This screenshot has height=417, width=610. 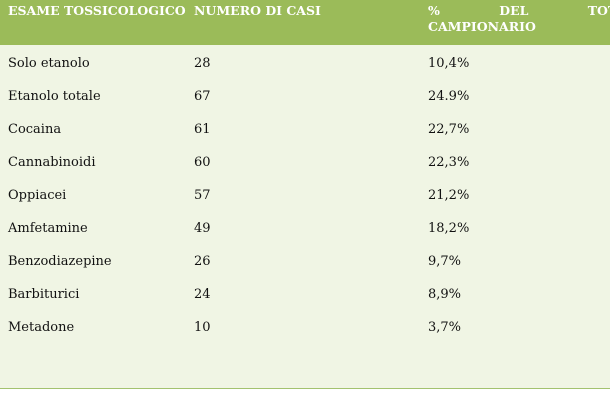 I want to click on cell-percentuale: 3,7%, so click(x=445, y=327).